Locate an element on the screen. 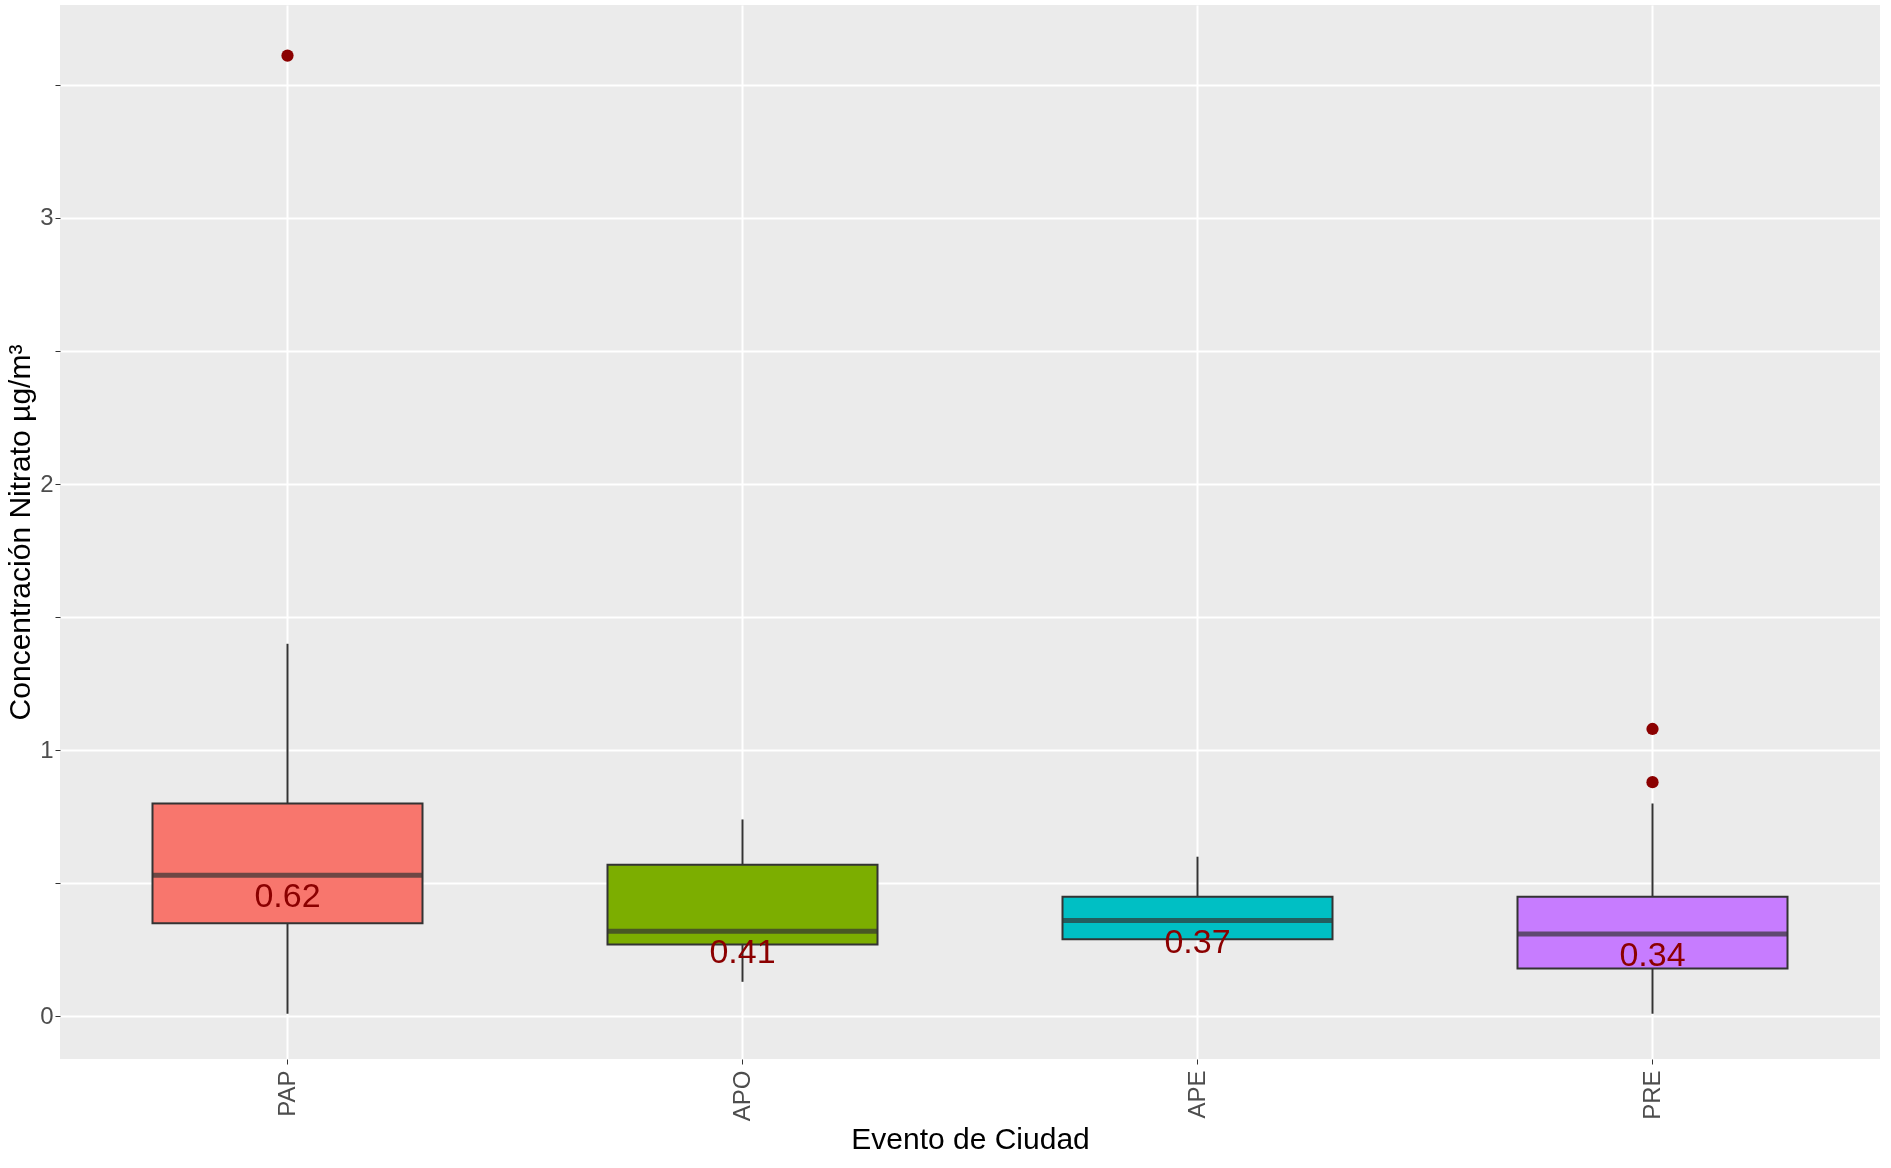  y-tick-label: 2 is located at coordinates (47, 483).